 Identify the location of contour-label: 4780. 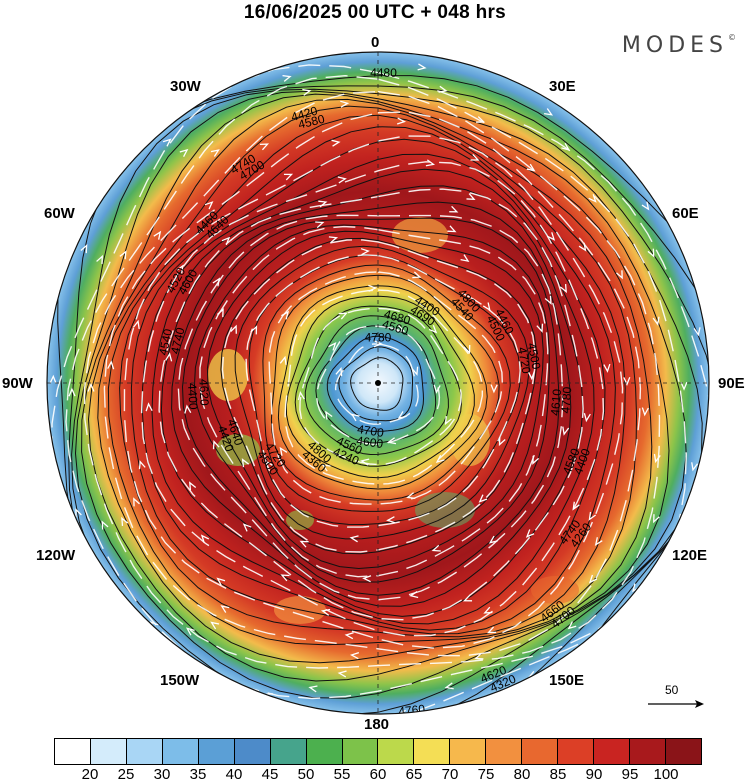
(566, 400).